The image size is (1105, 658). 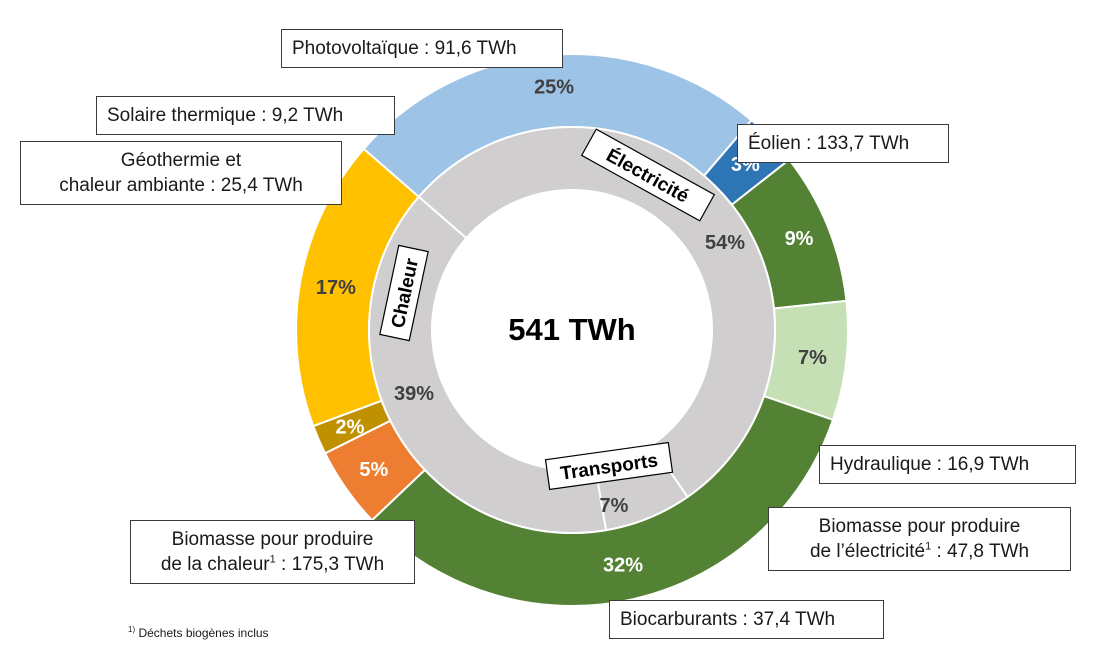 What do you see at coordinates (728, 619) in the screenshot?
I see `label-line: Biocarburants : 37,4 TWh` at bounding box center [728, 619].